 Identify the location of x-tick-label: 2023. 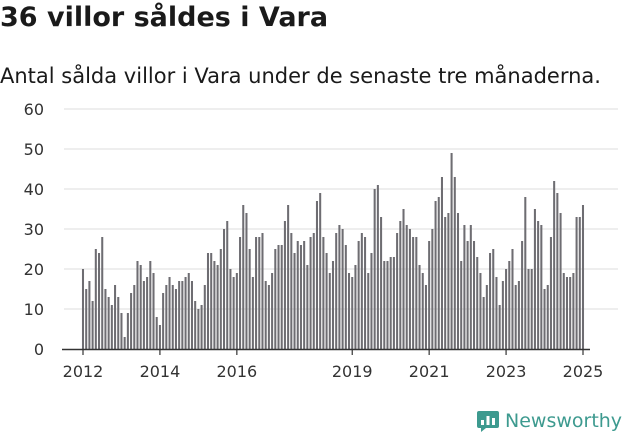
(506, 371).